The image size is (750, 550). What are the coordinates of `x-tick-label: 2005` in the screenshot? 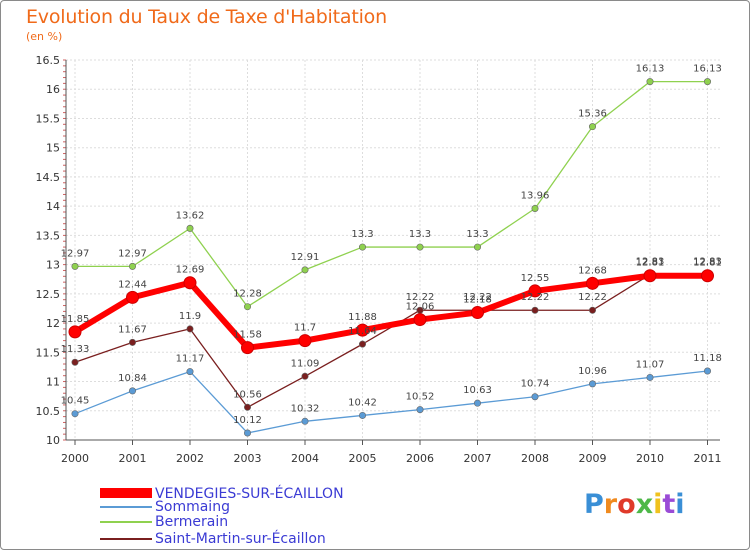 It's located at (363, 458).